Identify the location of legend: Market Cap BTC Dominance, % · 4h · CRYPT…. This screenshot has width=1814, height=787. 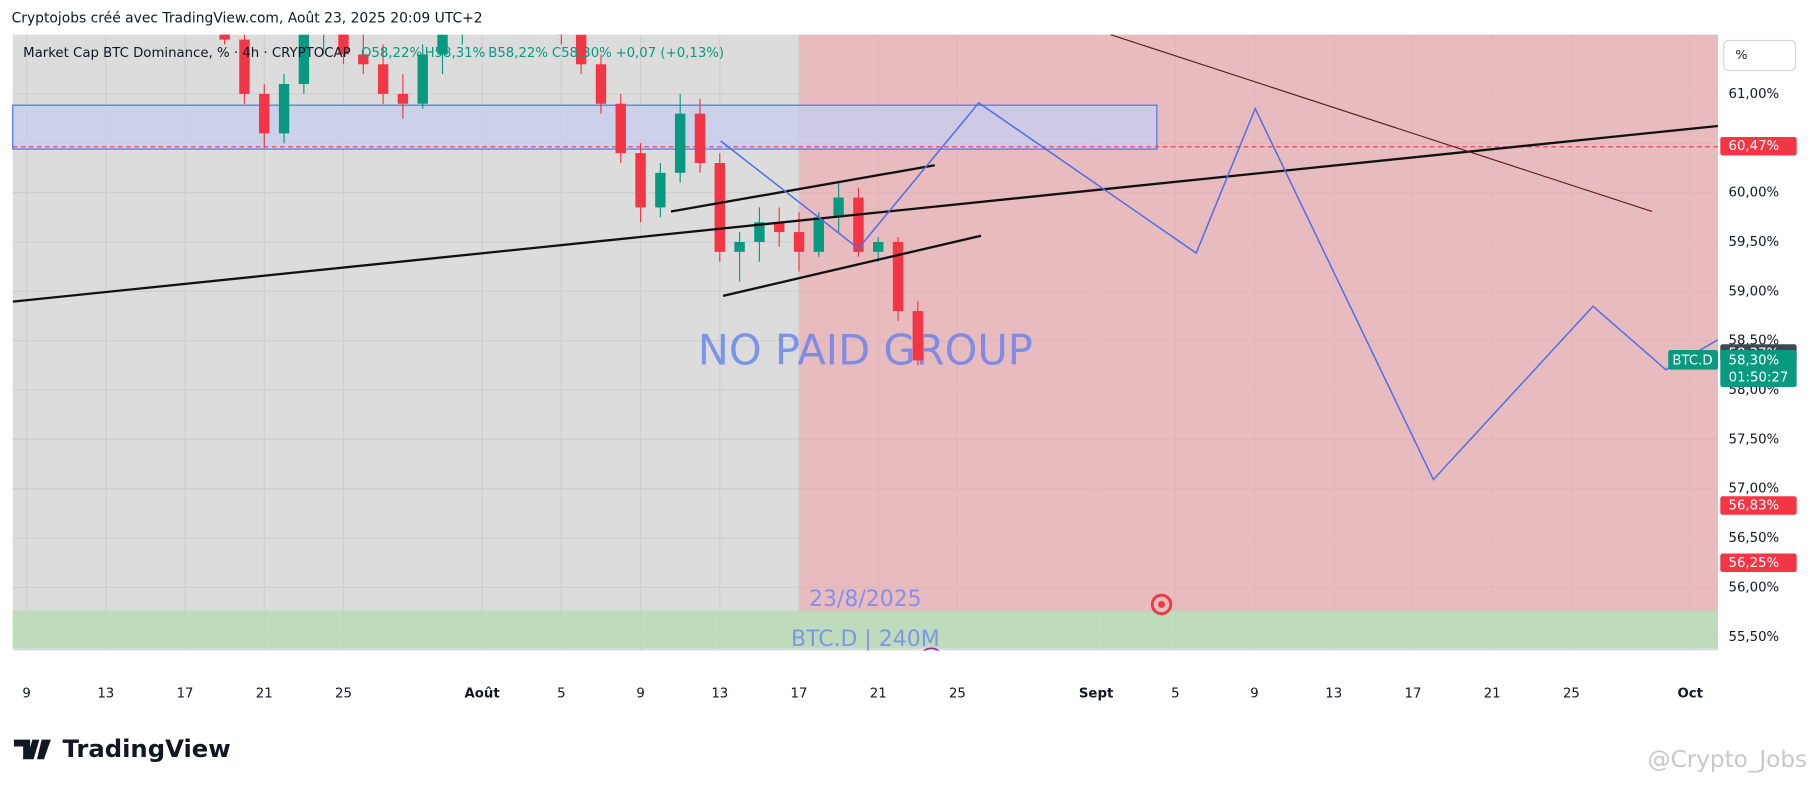
(373, 53).